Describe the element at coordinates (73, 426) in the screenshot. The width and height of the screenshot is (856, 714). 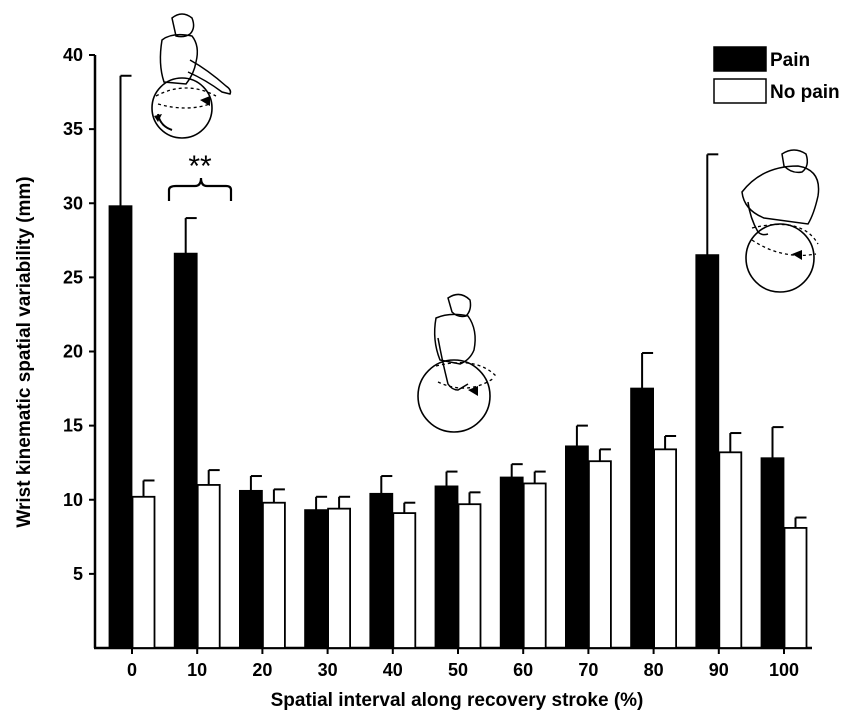
I see `y-tick-label: 15` at that location.